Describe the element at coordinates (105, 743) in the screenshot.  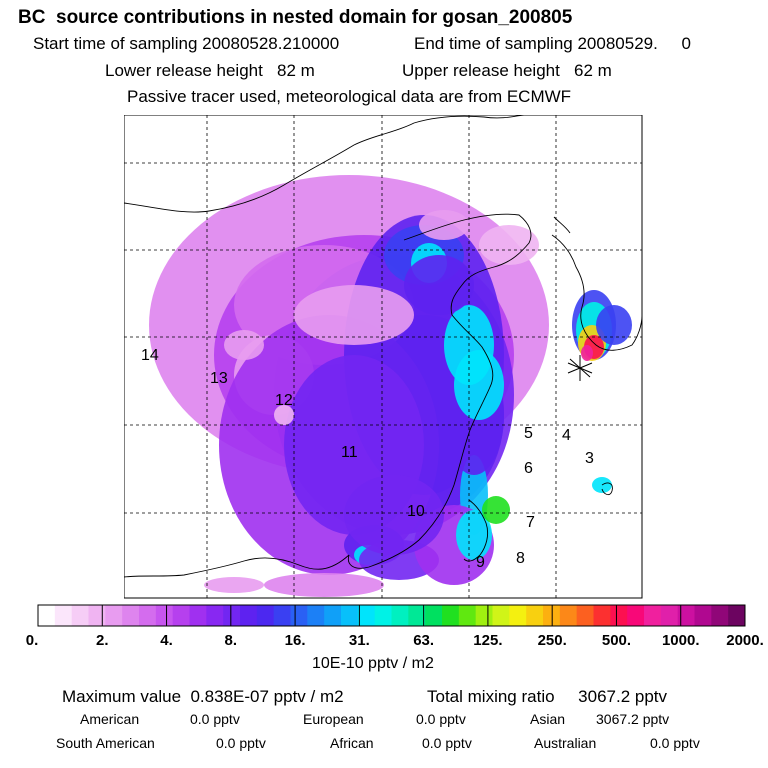
I see `contribution-region-label: South American` at that location.